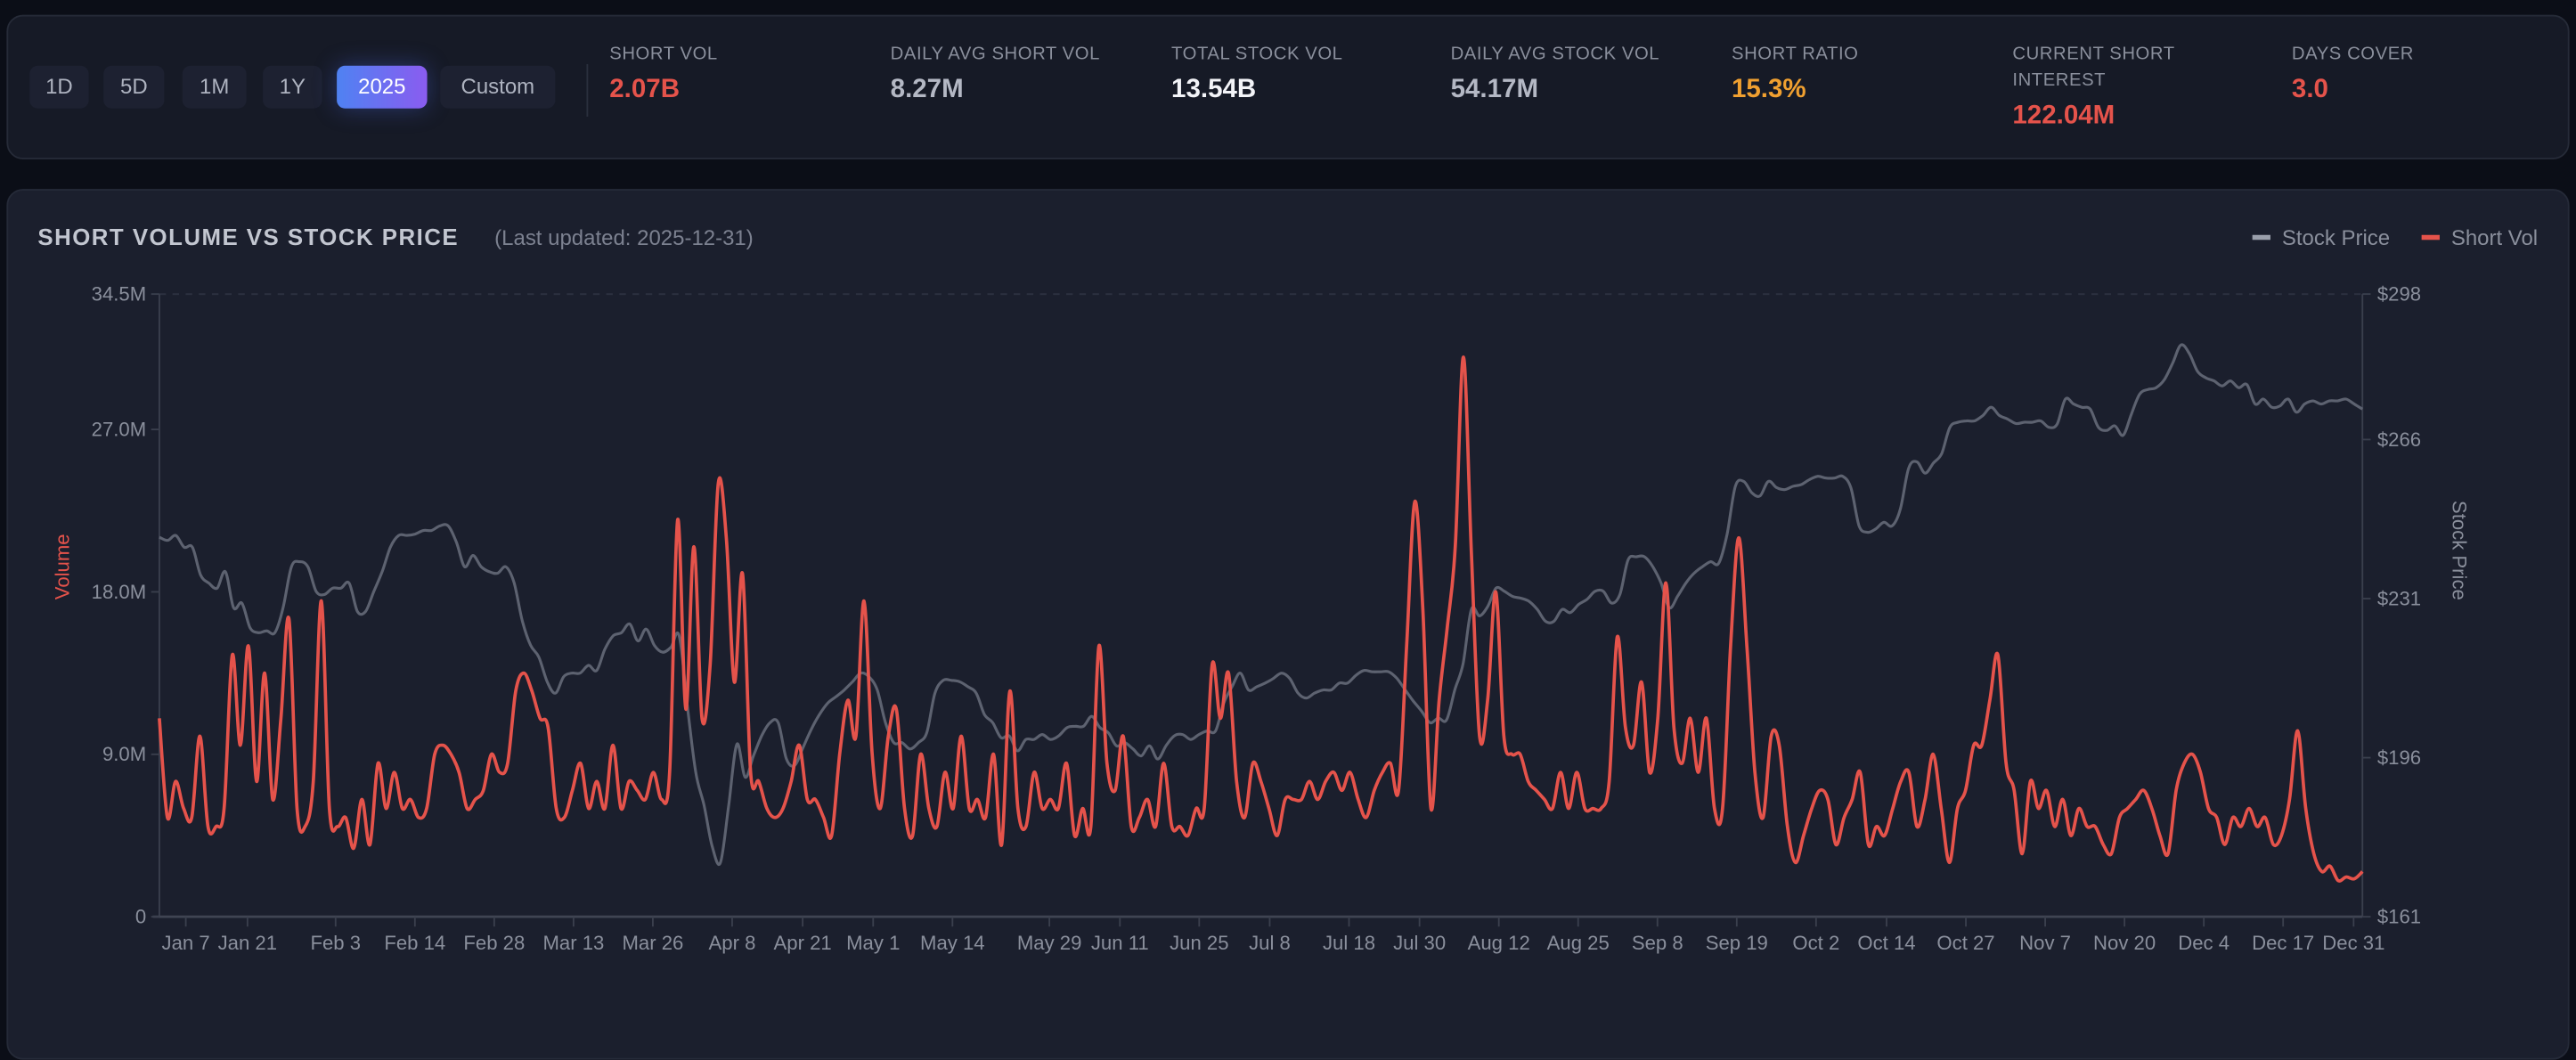 Image resolution: width=2576 pixels, height=1060 pixels. Describe the element at coordinates (2094, 68) in the screenshot. I see `stat-label: Current Short Interest` at that location.